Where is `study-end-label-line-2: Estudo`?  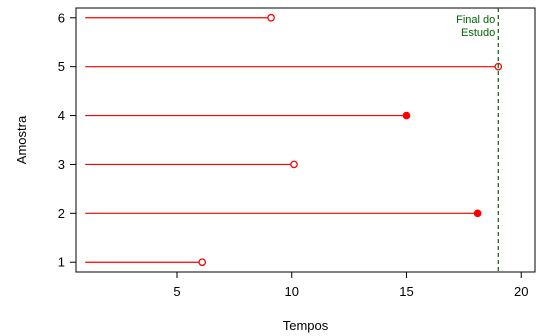 study-end-label-line-2: Estudo is located at coordinates (478, 33).